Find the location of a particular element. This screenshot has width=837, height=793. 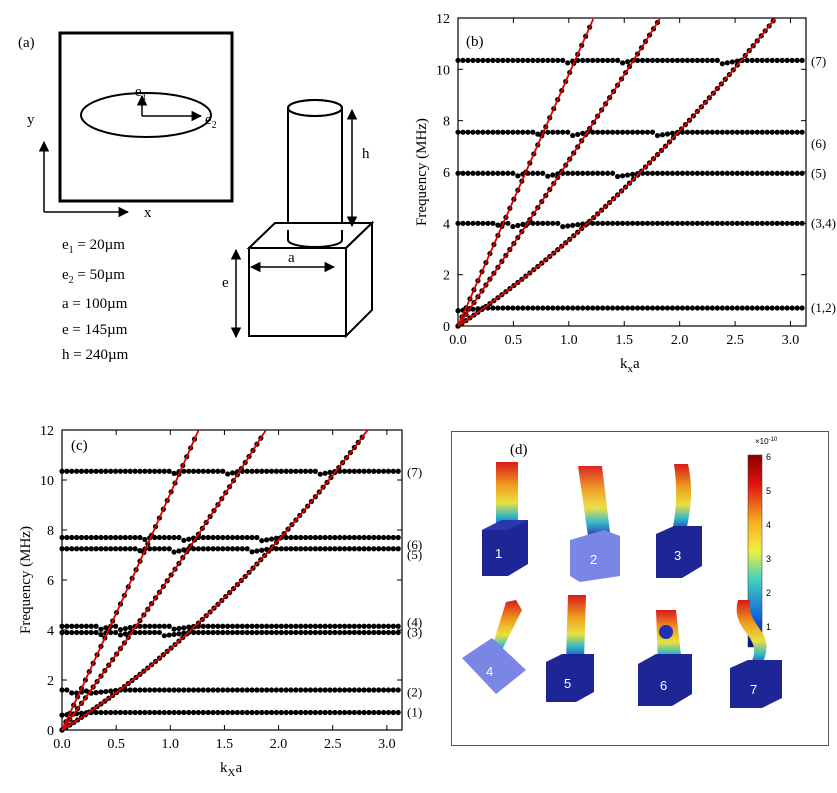

sound-line is located at coordinates (526, 172).